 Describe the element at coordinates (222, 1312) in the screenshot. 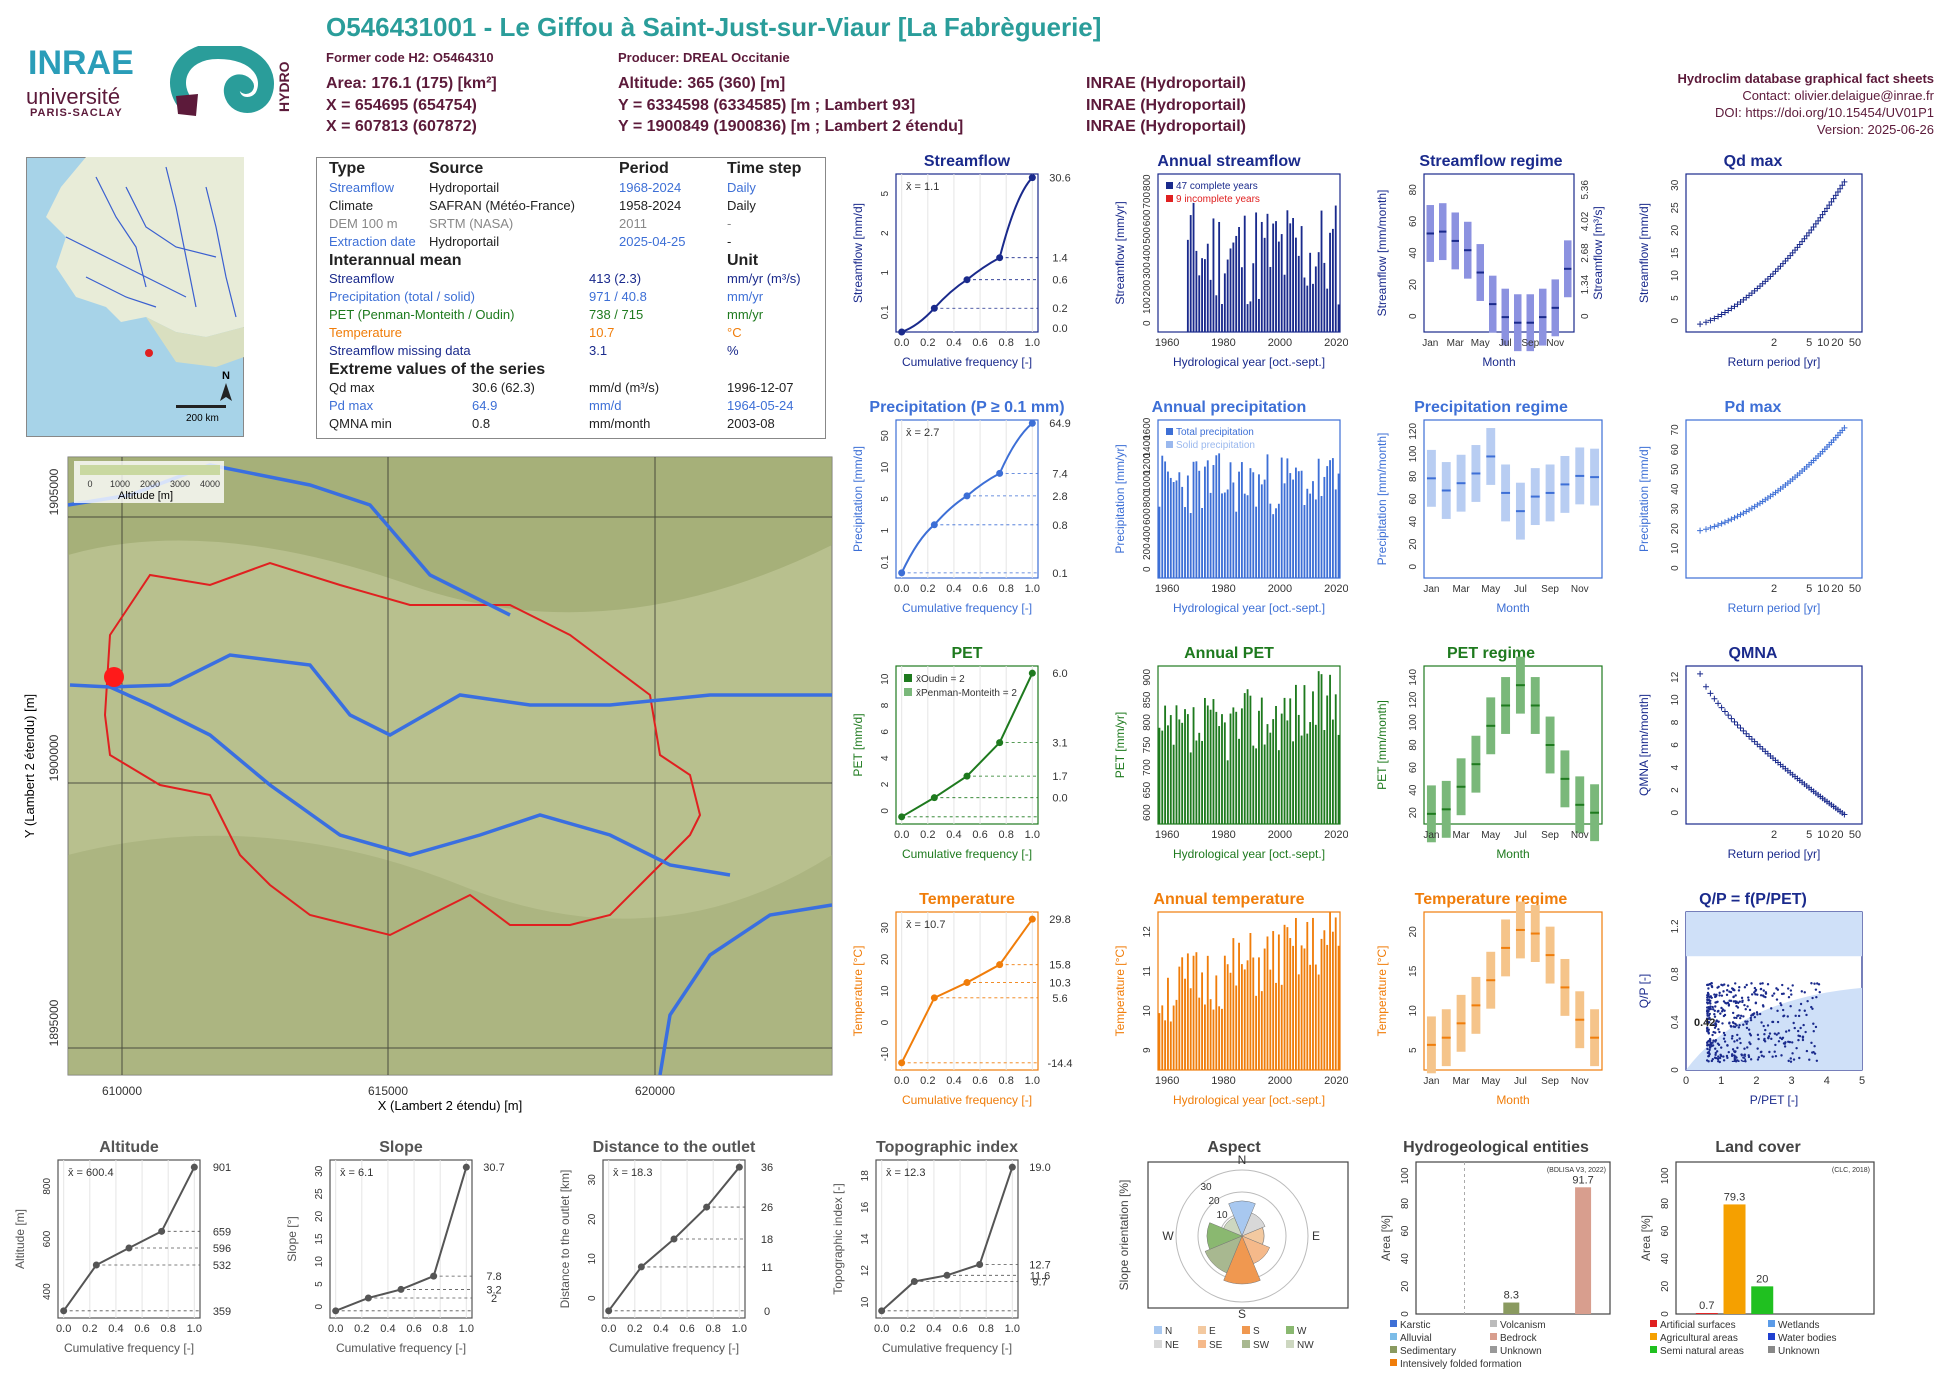

I see `quantile-value-label: 359` at that location.